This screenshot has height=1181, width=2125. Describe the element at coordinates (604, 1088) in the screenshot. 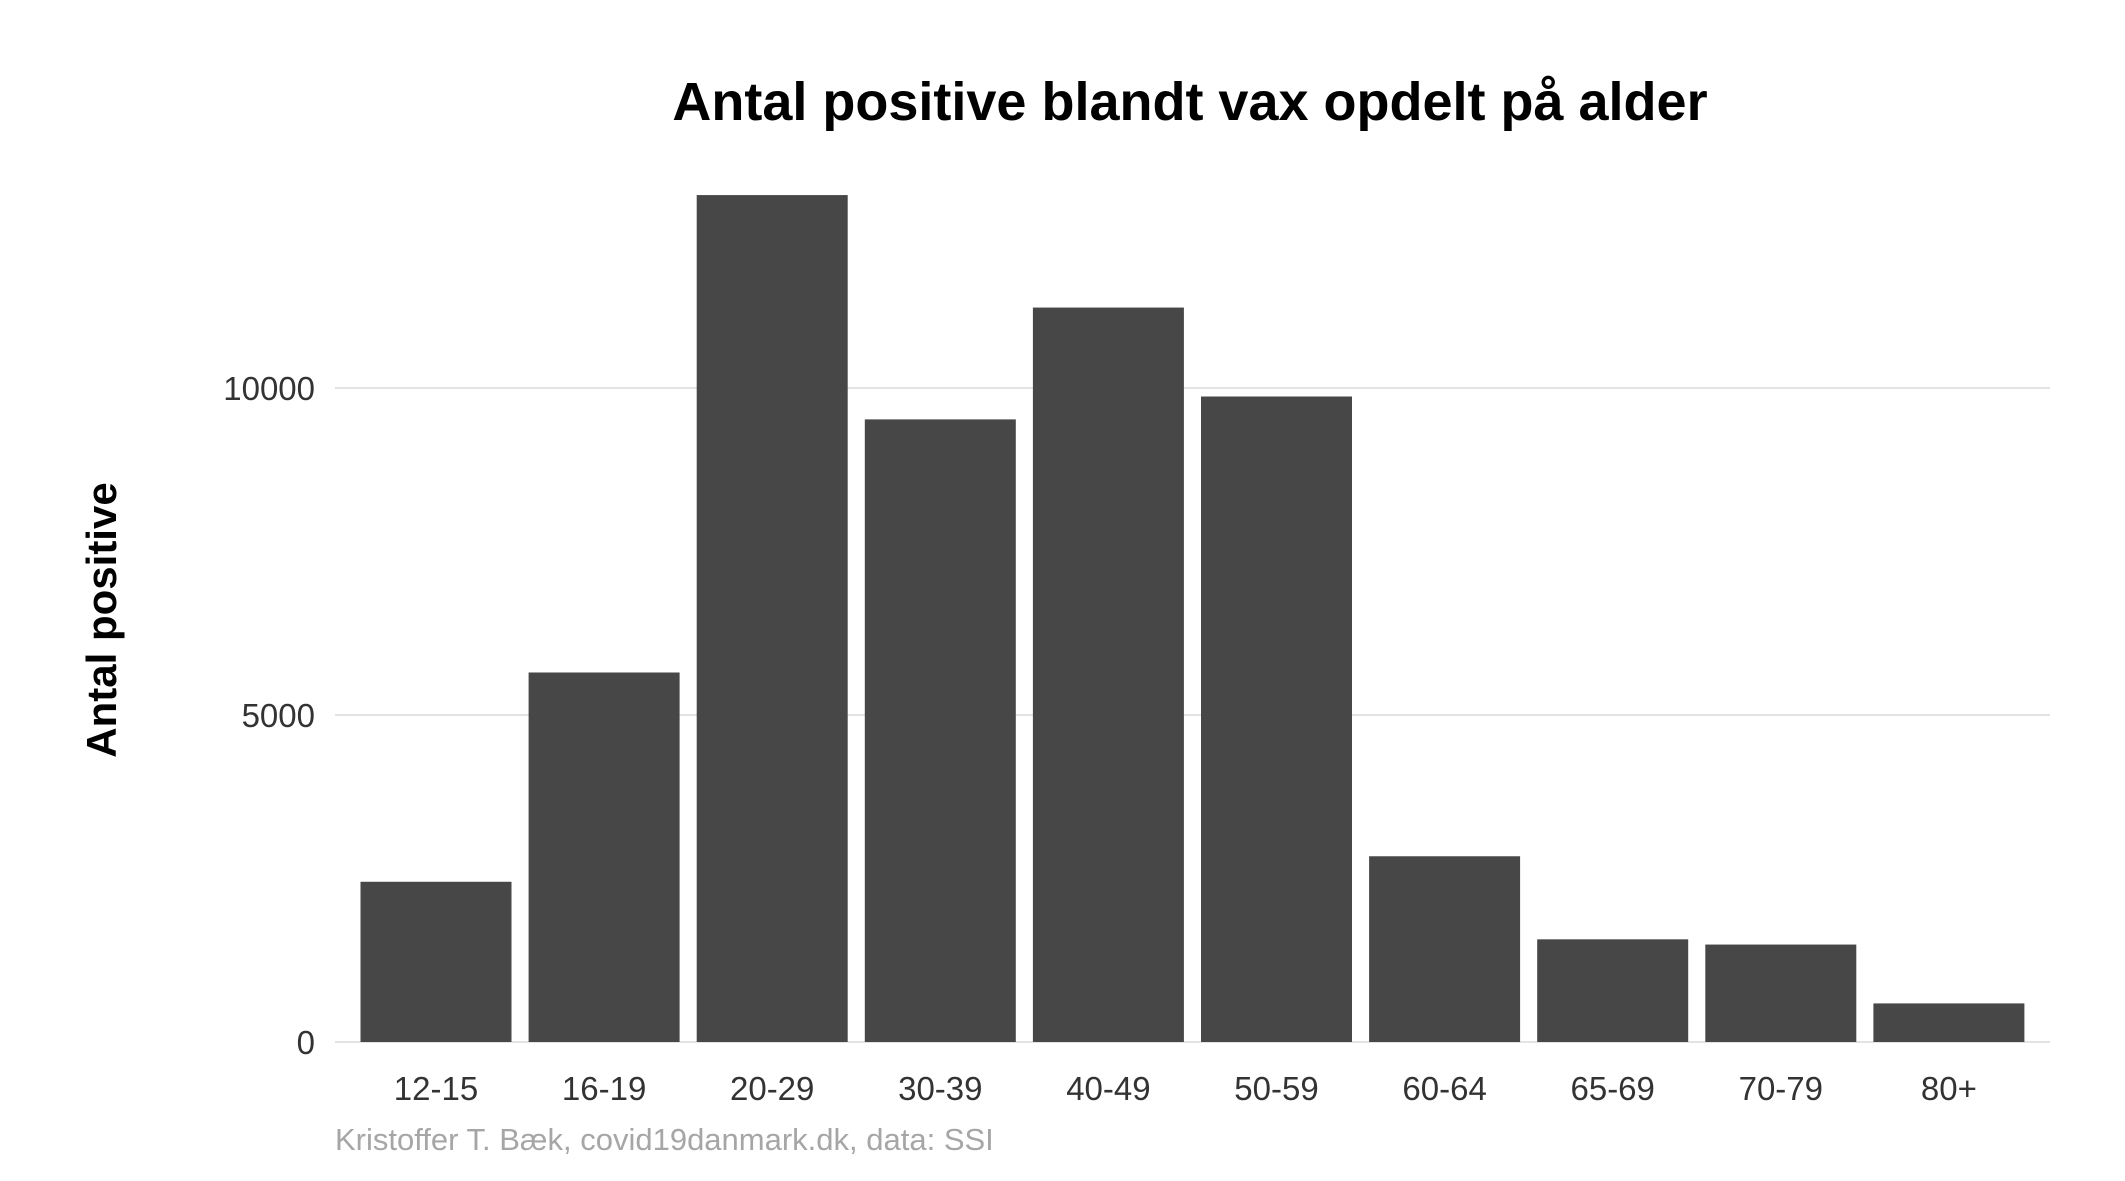

I see `x-tick-label: 16-19` at that location.